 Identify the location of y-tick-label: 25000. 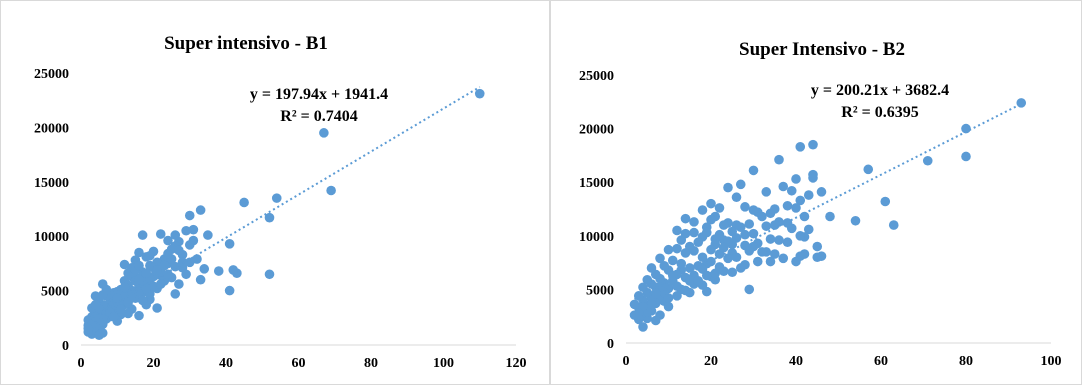
(596, 76).